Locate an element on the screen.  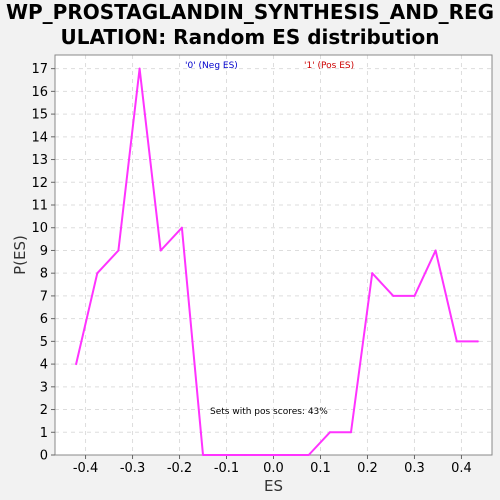
y-tick-label: 15 is located at coordinates (39, 115).